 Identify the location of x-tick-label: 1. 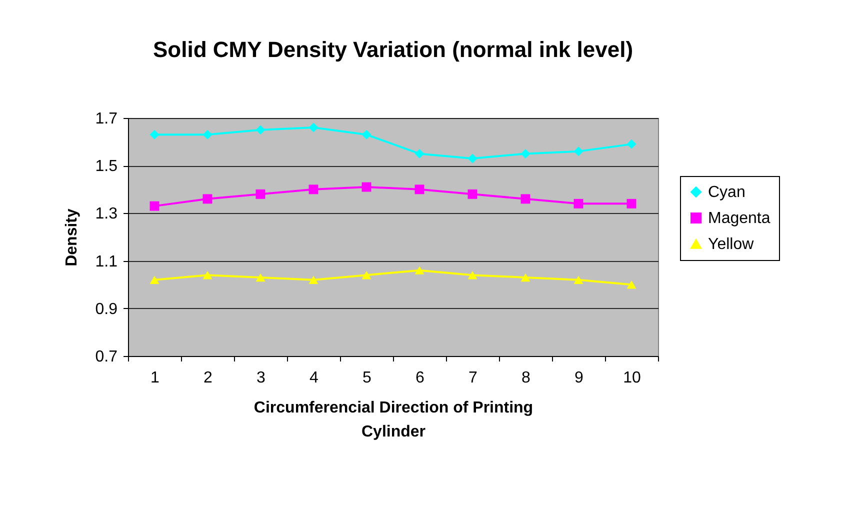
(155, 378).